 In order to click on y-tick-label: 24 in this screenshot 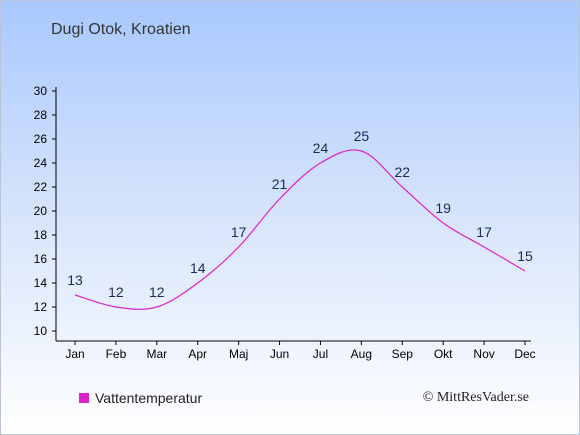, I will do `click(41, 163)`.